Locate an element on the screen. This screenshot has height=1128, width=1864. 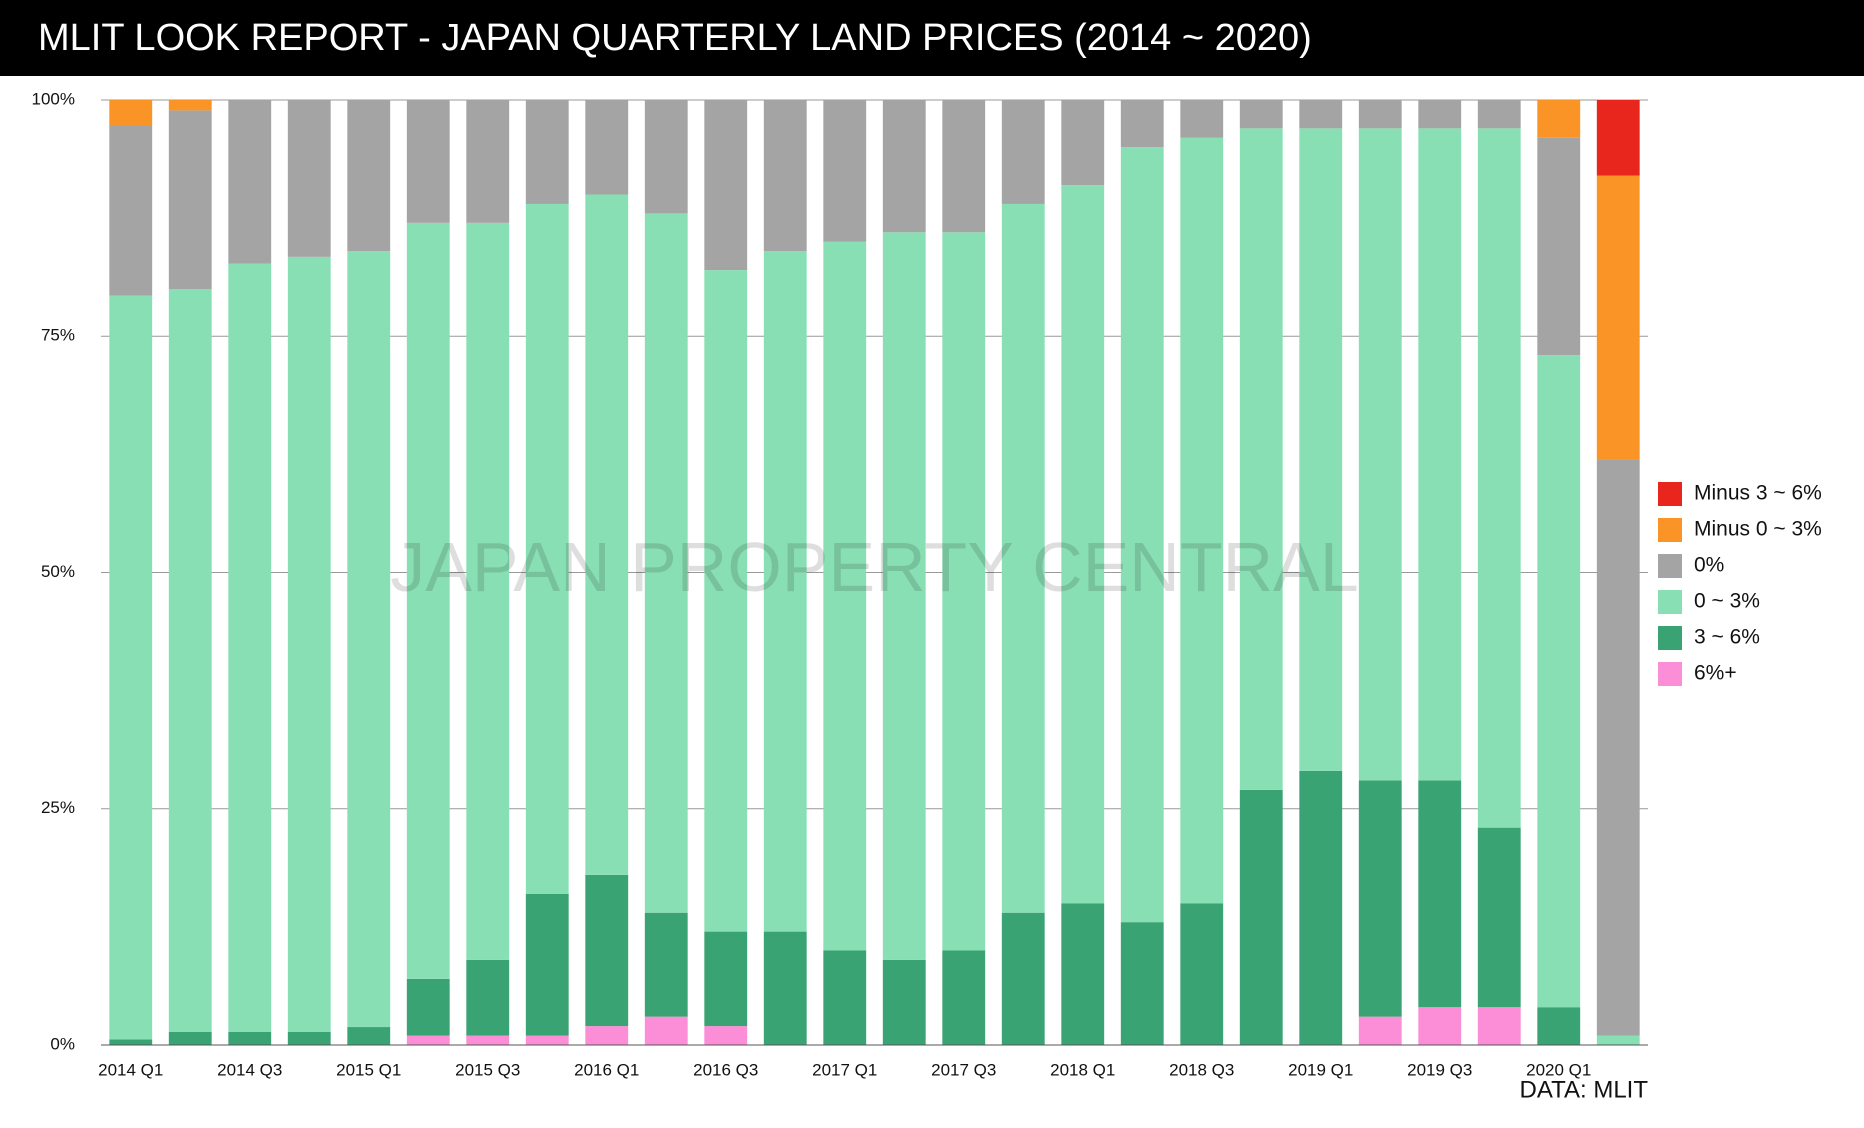
x-tick-label: 2015 Q1 is located at coordinates (368, 1069).